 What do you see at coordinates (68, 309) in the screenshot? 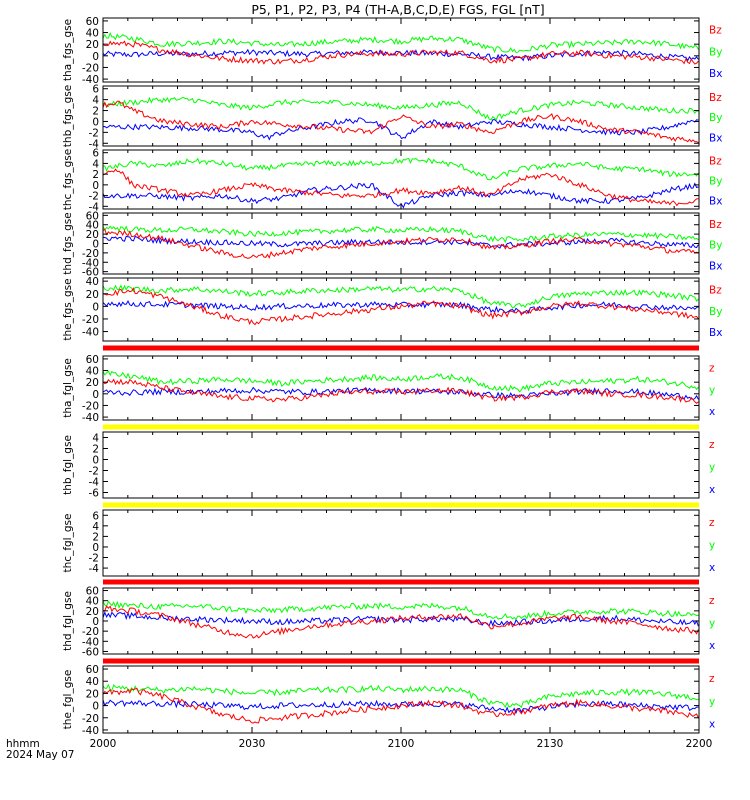
I see `y-axis-label: the_fgs_gse` at bounding box center [68, 309].